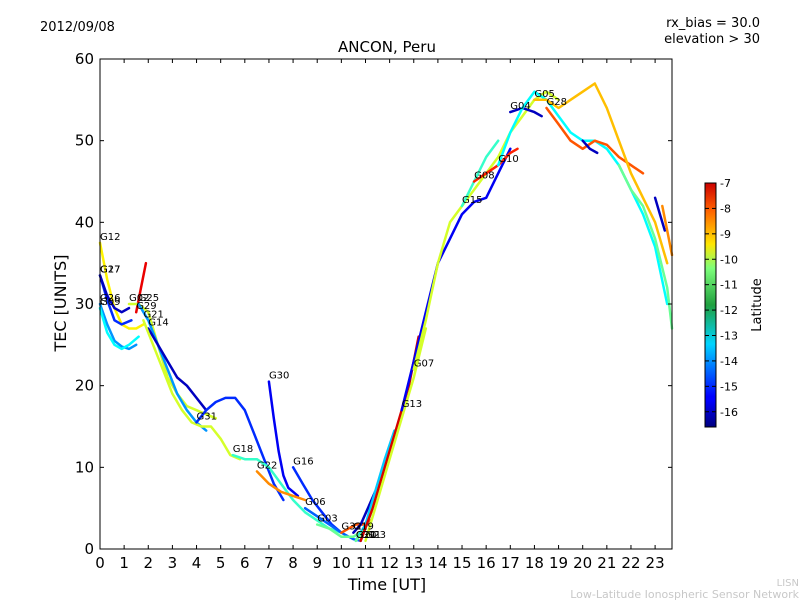  Describe the element at coordinates (729, 310) in the screenshot. I see `colorbar-tick-label: -12` at that location.